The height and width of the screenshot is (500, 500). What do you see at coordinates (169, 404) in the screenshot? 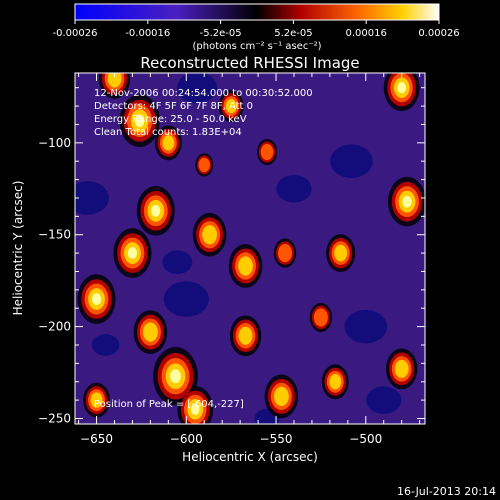
I see `peak-label: Position of Peak = [-604,-227]` at bounding box center [169, 404].